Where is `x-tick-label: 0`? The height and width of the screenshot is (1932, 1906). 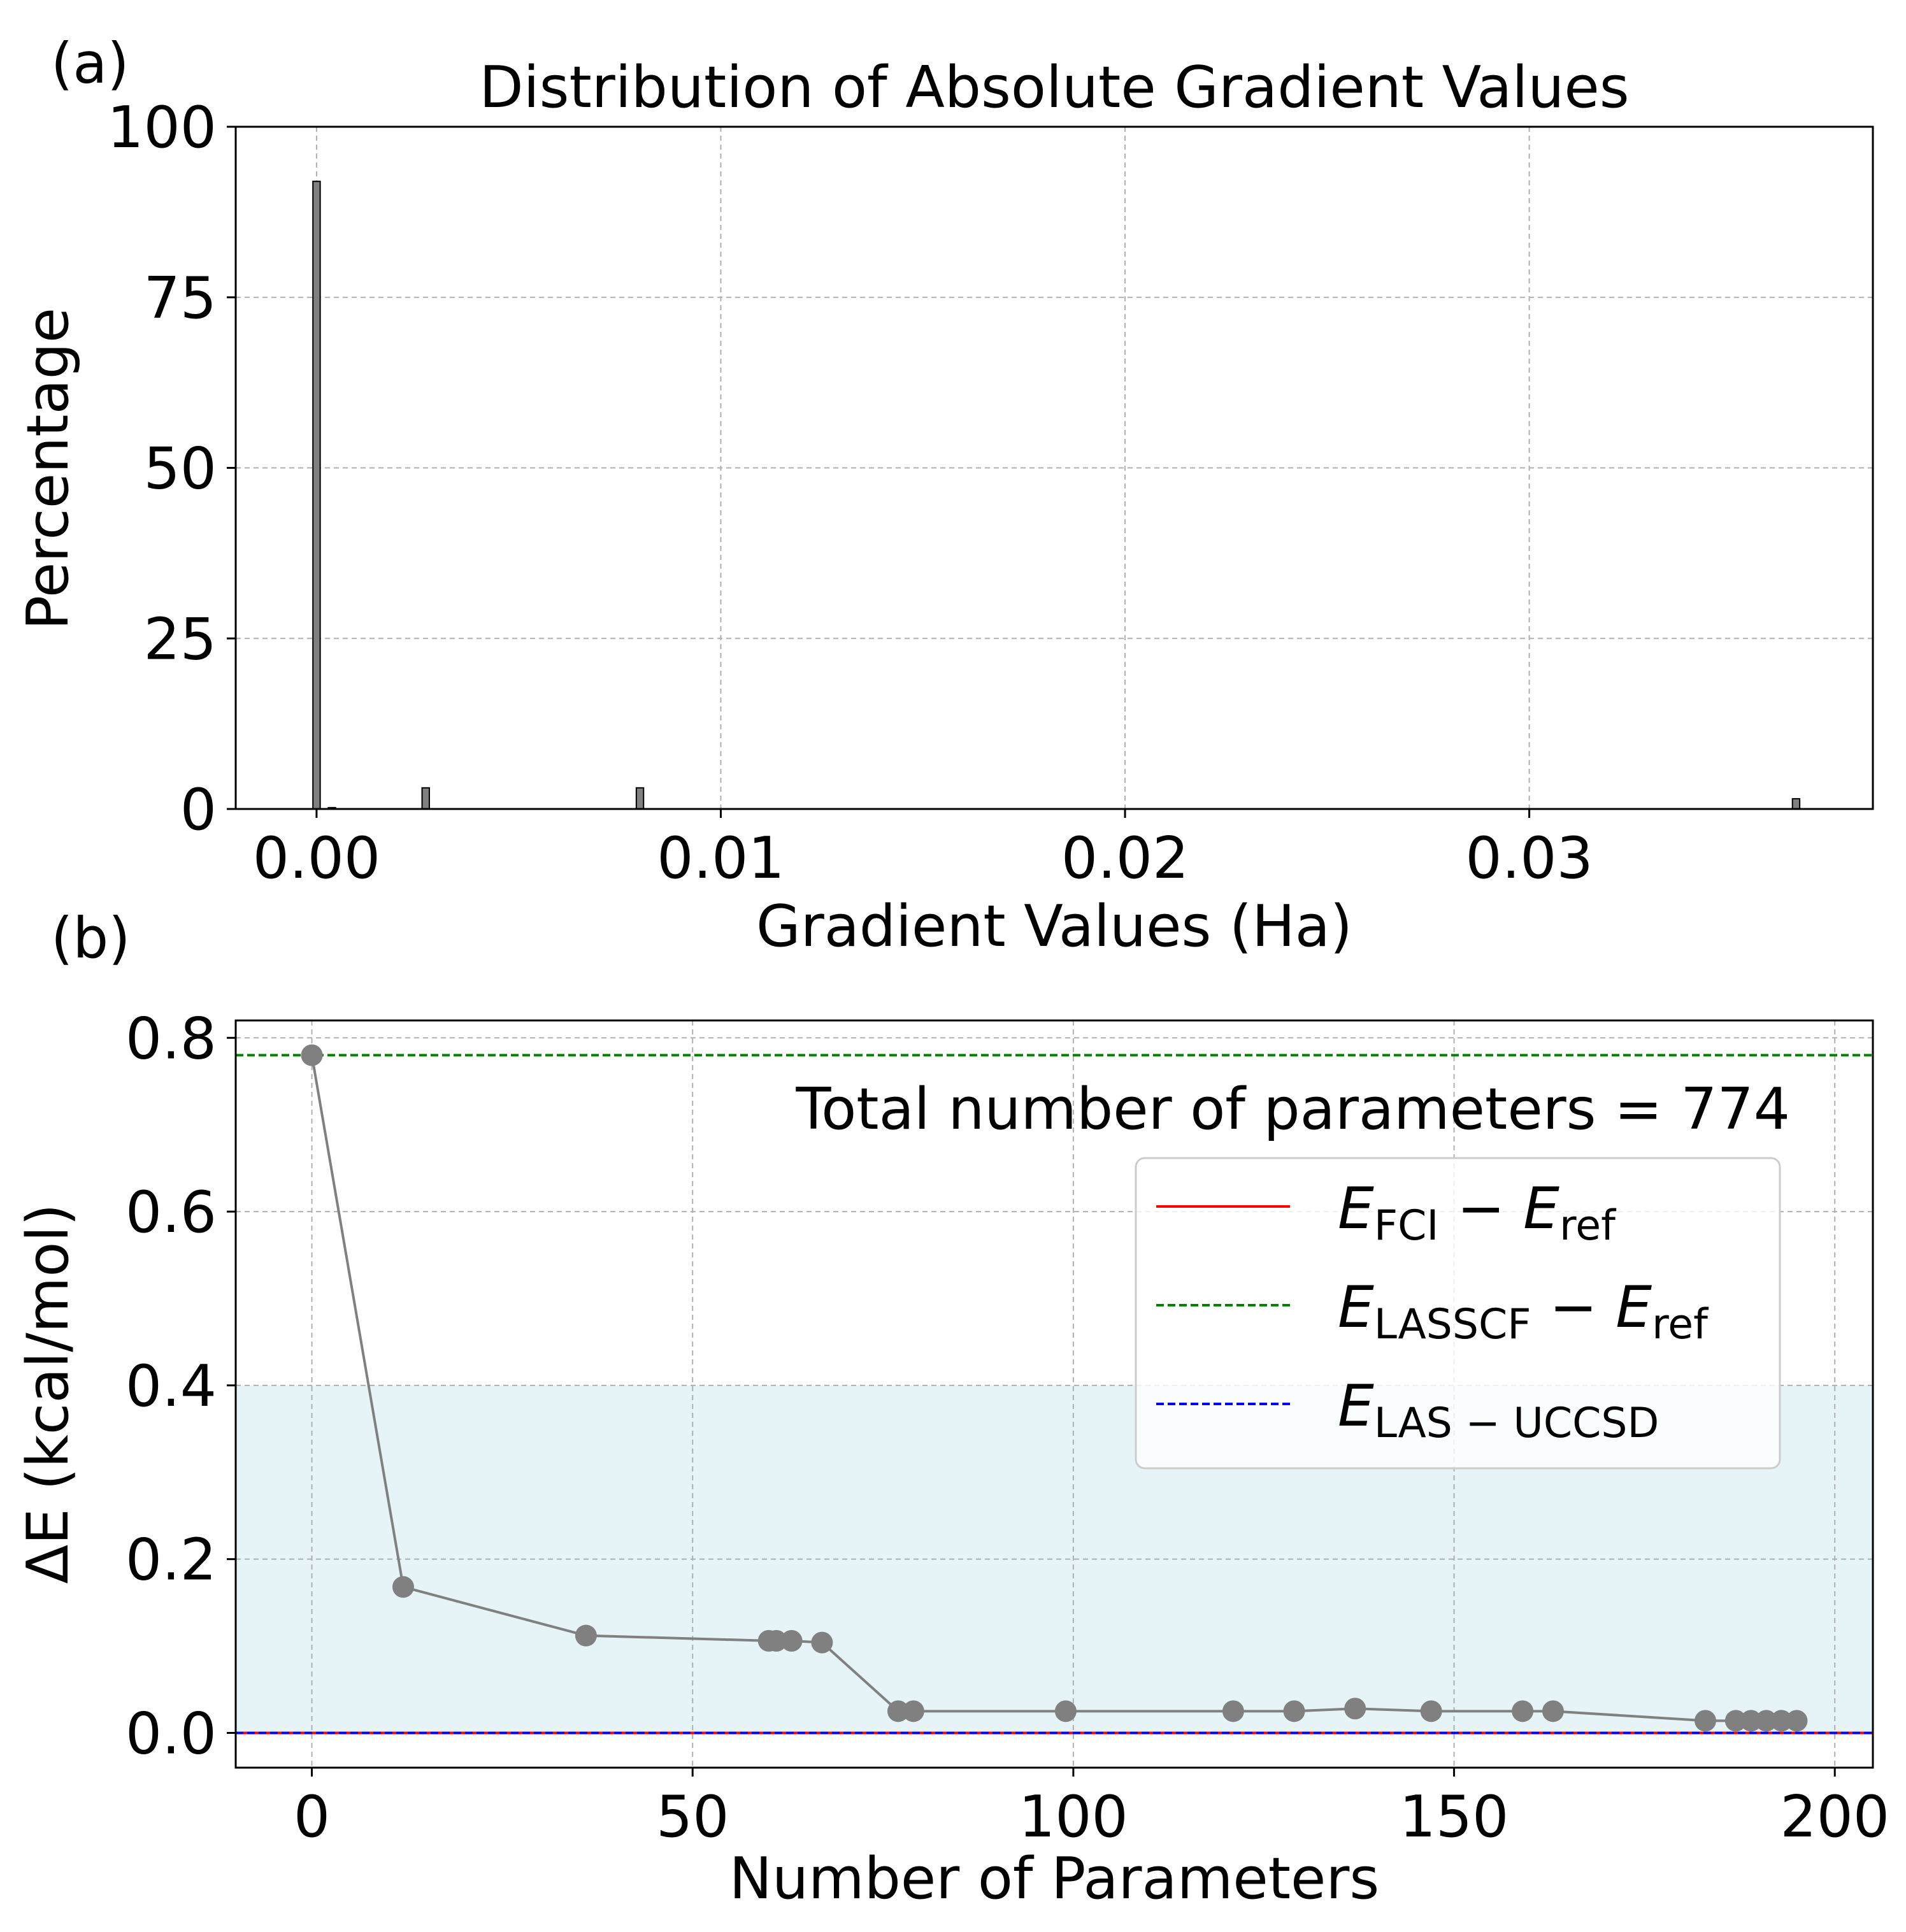 x-tick-label: 0 is located at coordinates (312, 1817).